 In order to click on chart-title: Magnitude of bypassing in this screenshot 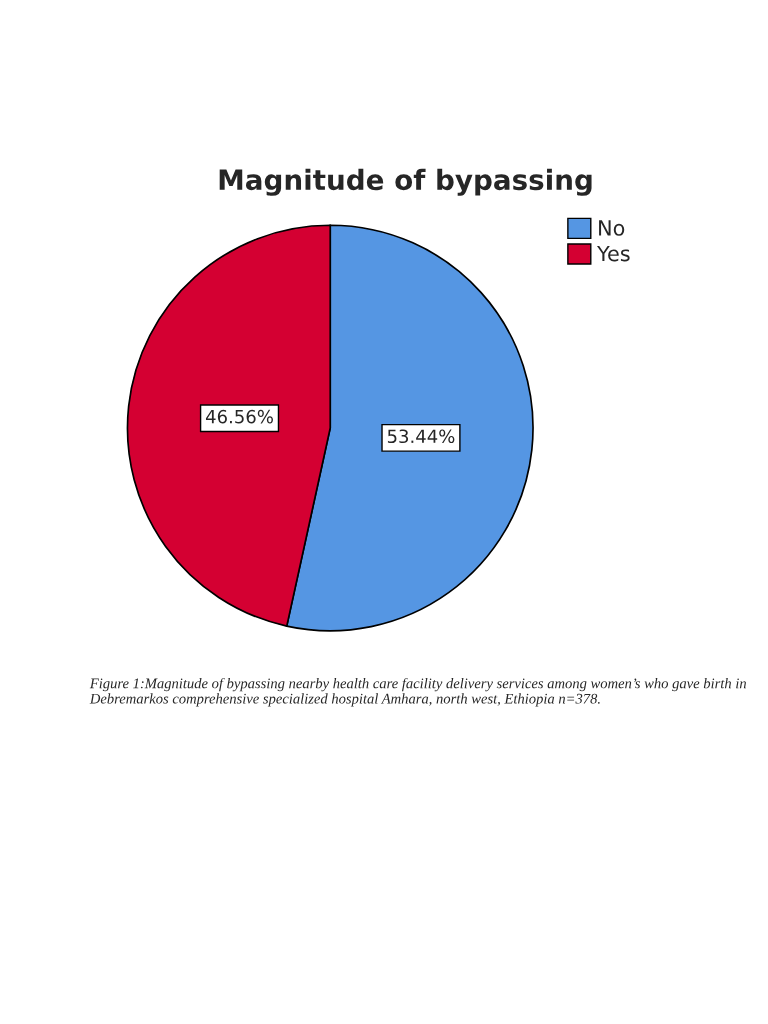, I will do `click(405, 182)`.